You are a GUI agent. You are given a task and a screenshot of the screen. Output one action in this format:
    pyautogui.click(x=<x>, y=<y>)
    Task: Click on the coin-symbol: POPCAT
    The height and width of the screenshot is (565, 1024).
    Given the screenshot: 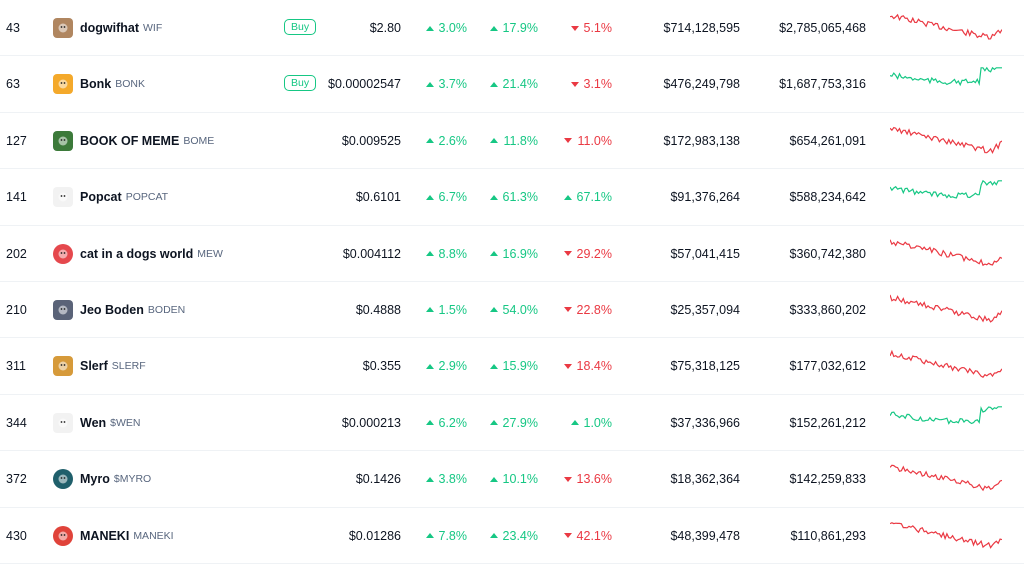 What is the action you would take?
    pyautogui.click(x=147, y=197)
    